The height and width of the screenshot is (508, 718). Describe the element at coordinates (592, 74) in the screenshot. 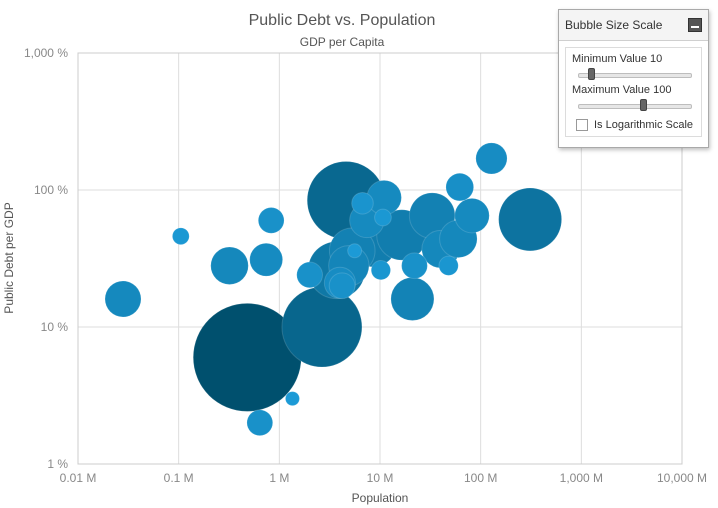

I see `minimum-slider-thumb` at that location.